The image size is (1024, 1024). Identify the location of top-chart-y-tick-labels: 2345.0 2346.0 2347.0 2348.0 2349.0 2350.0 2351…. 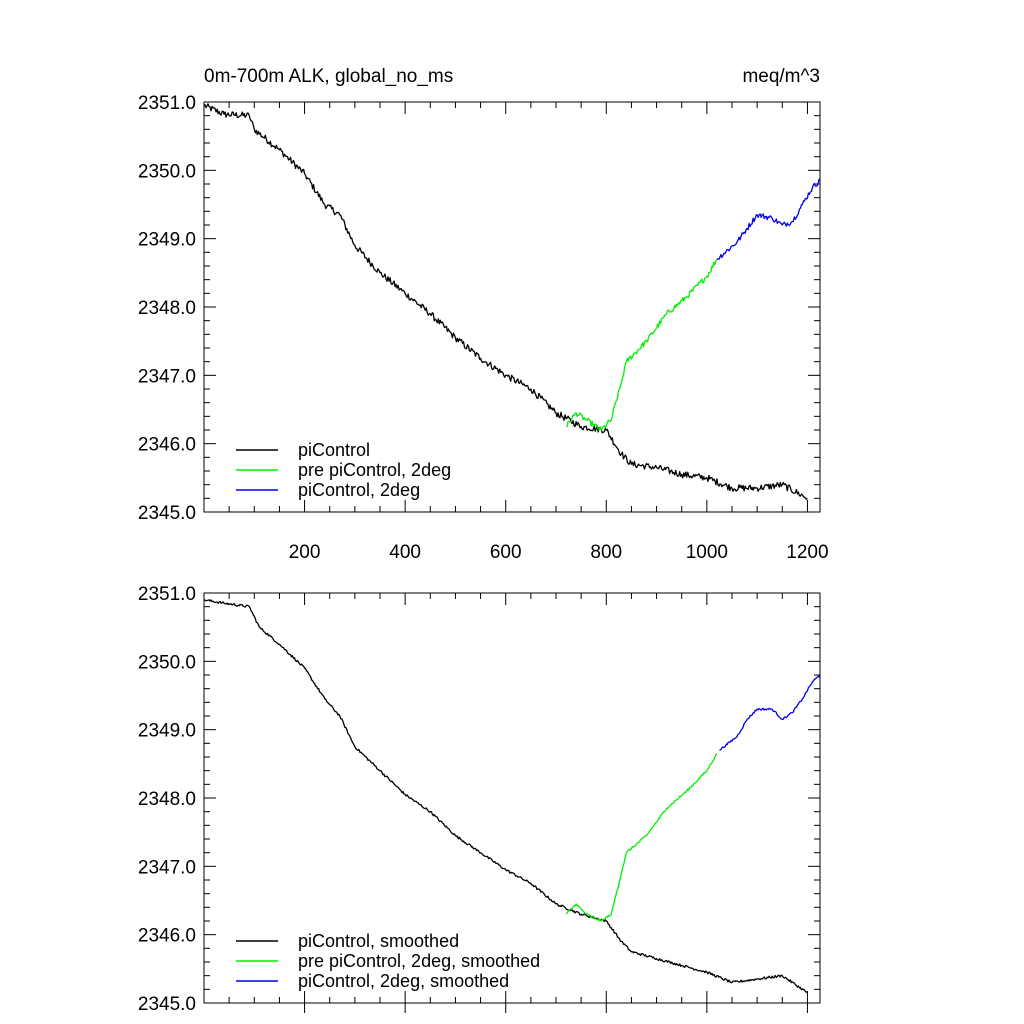
(167, 308).